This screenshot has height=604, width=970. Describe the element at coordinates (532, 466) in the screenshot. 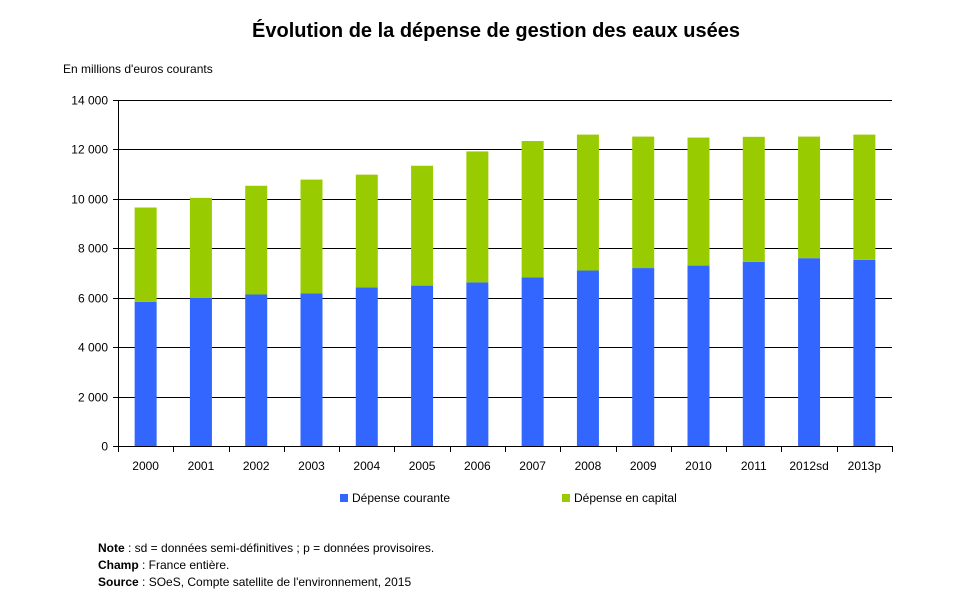

I see `x-tick-label: 2007` at that location.